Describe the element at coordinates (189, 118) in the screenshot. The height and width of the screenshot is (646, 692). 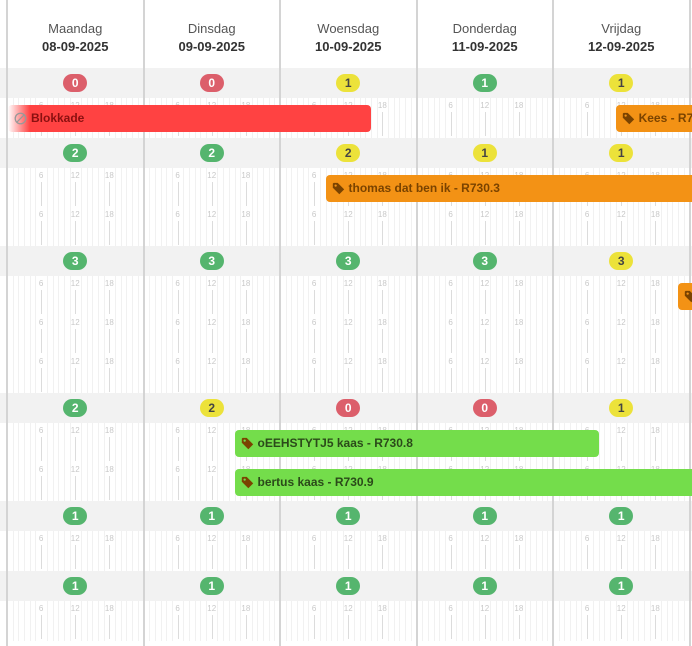
I see `blockade-event: Blokkade` at that location.